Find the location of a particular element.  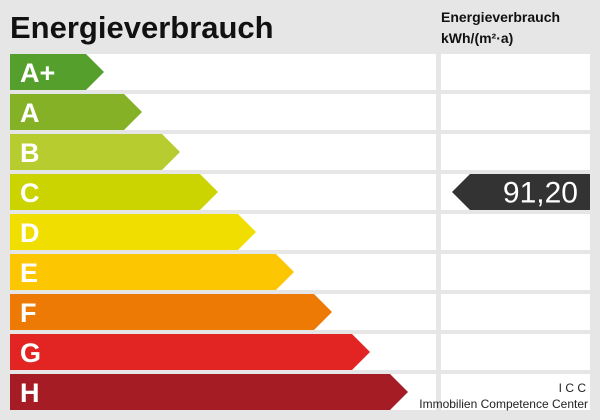

class-label: B is located at coordinates (30, 153).